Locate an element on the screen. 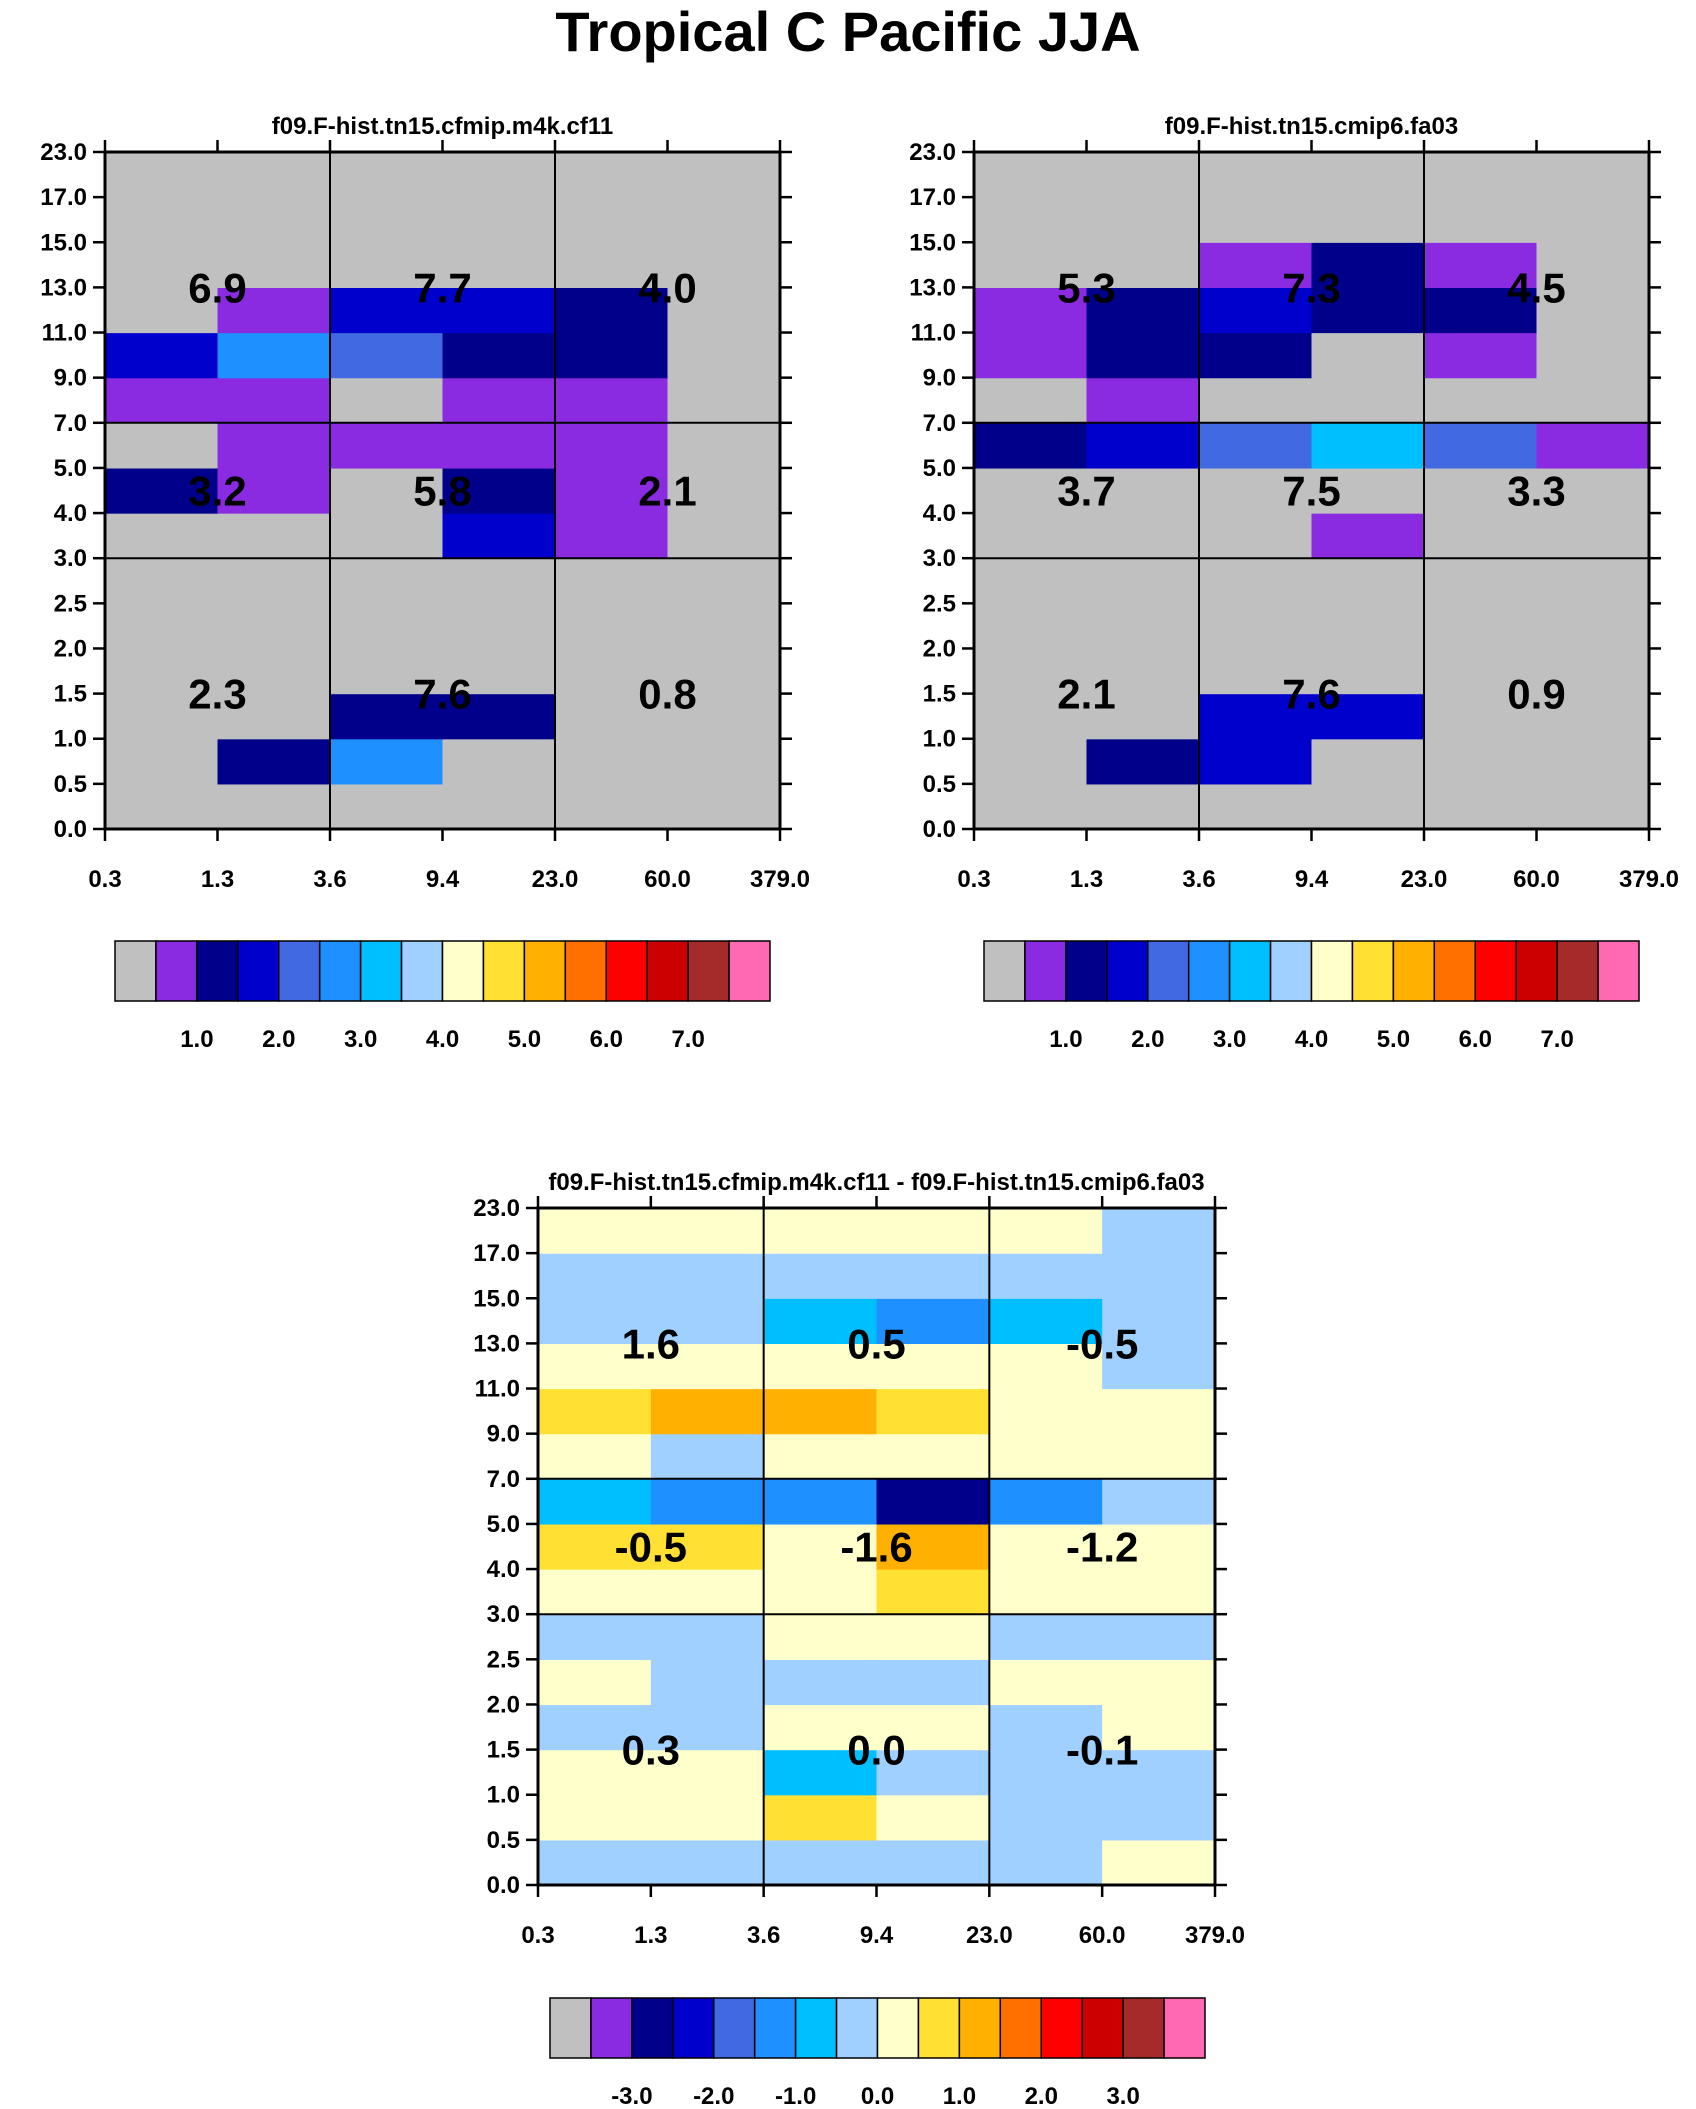 The width and height of the screenshot is (1696, 2109). y-tick-label: 11.0 is located at coordinates (64, 333).